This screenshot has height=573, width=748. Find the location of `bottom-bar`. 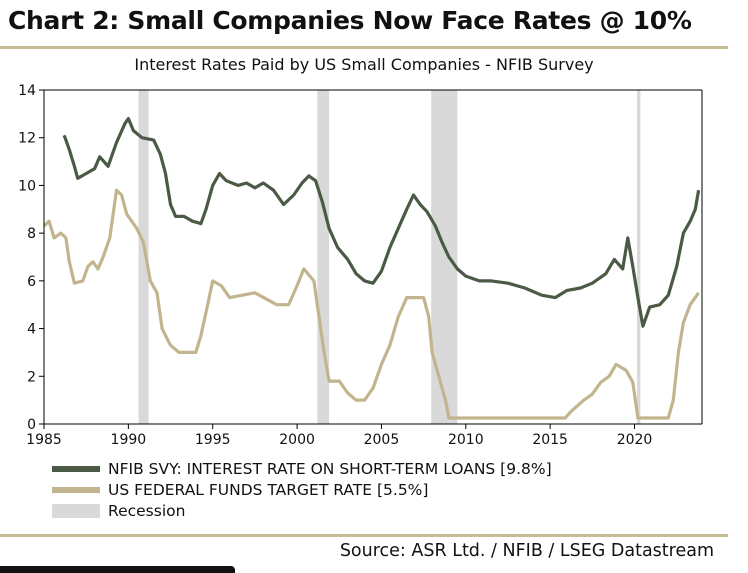

bottom-bar is located at coordinates (117, 569).